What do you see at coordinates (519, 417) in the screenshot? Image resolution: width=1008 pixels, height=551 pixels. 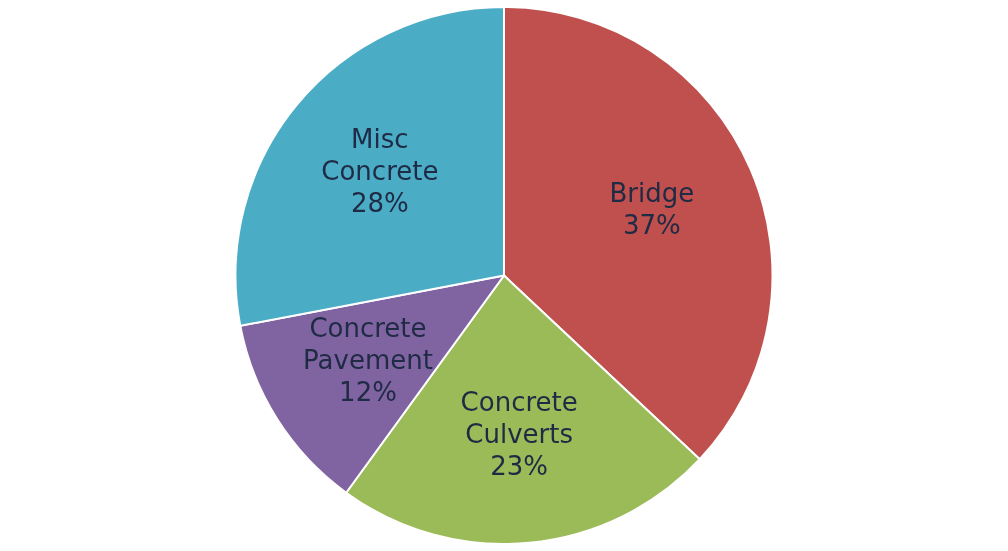 I see `slice-label: Concrete Culverts` at bounding box center [519, 417].